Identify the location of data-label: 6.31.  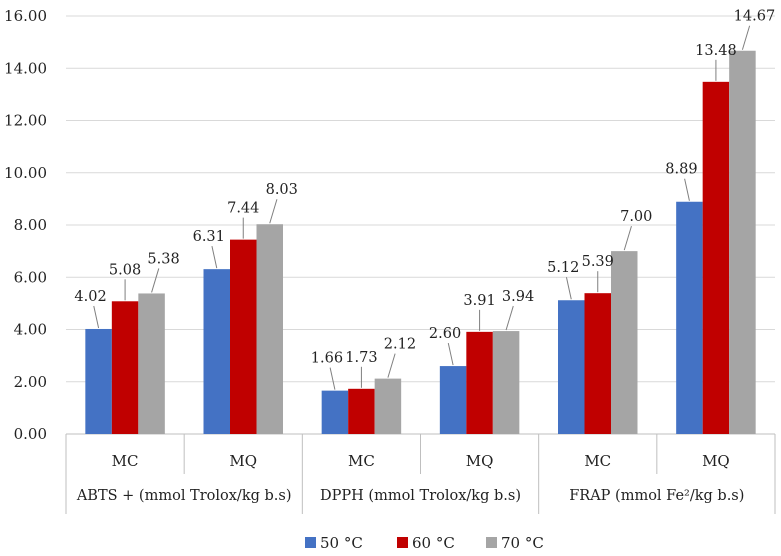
(209, 237).